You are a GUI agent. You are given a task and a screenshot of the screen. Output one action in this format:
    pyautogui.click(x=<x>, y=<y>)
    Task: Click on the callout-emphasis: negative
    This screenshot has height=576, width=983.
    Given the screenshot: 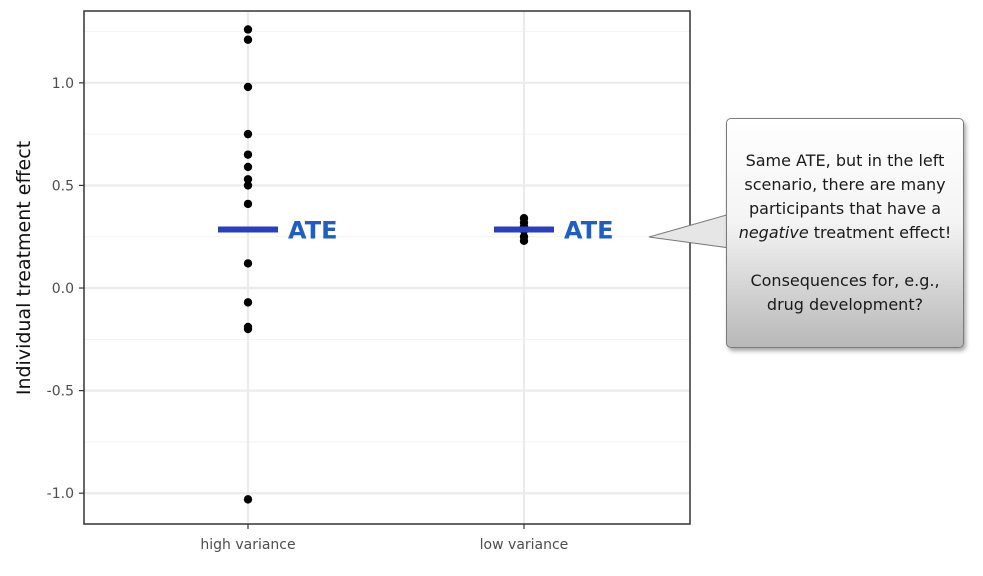 What is the action you would take?
    pyautogui.click(x=773, y=232)
    